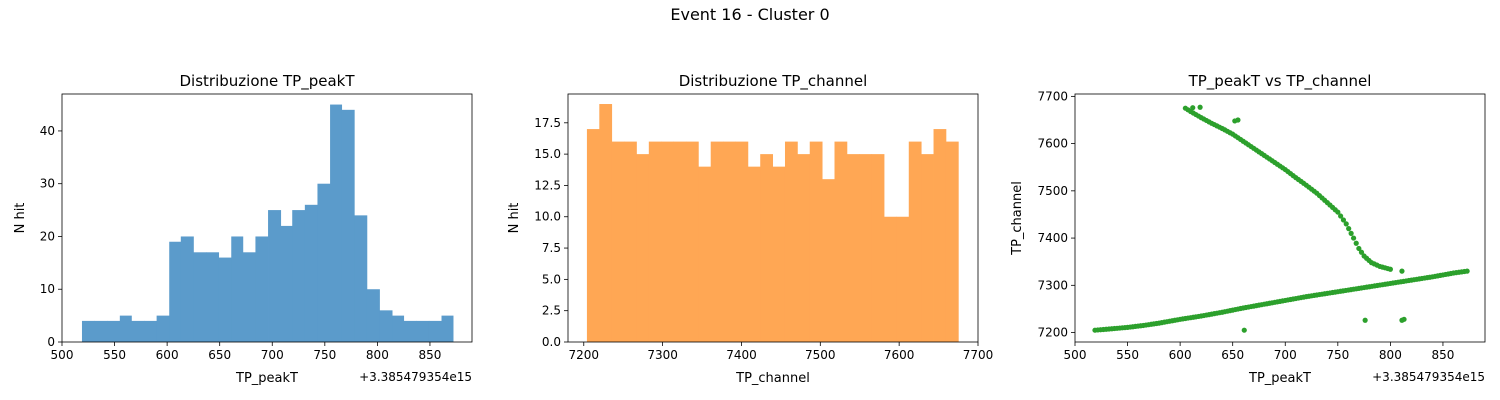  Describe the element at coordinates (741, 355) in the screenshot. I see `x-tick-label: 7400` at that location.